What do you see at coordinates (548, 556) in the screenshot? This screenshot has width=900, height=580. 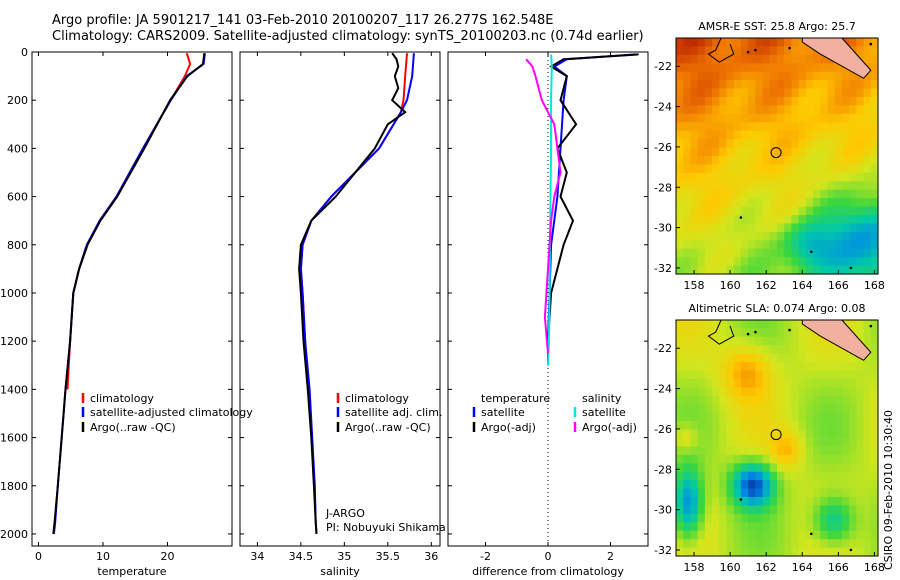 I see `x-tick-label: 0` at bounding box center [548, 556].